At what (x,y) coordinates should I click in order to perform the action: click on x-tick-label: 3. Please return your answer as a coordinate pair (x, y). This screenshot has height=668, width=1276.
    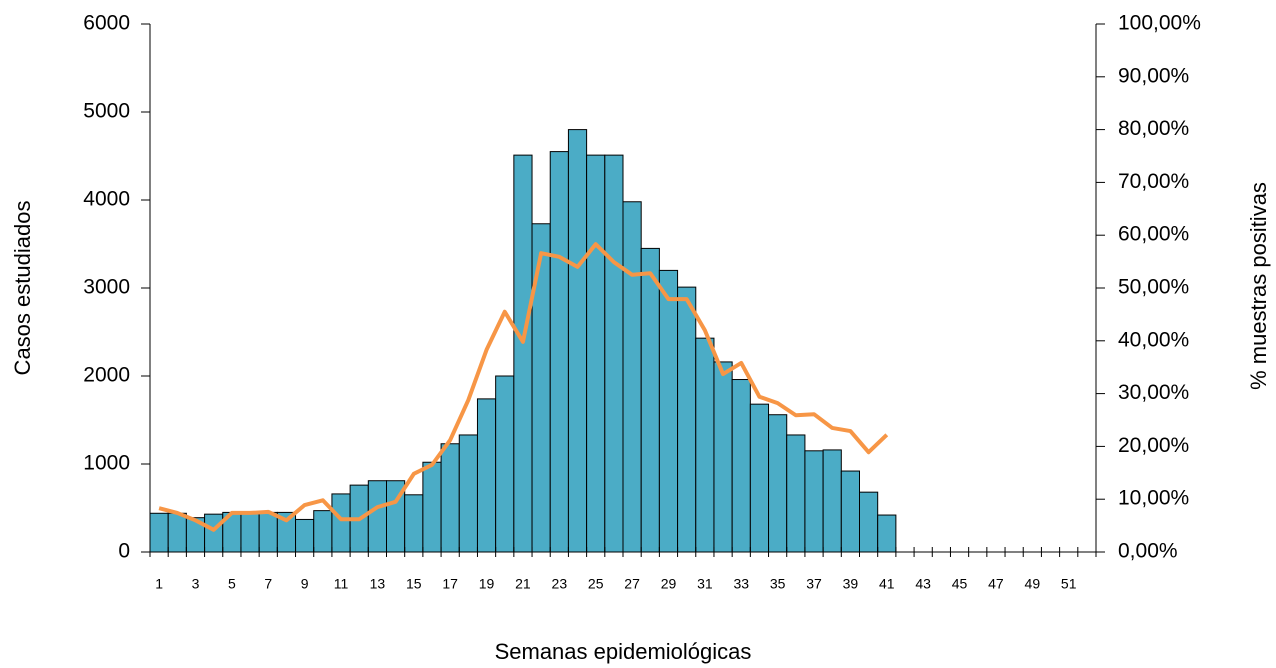
    Looking at the image, I should click on (196, 584).